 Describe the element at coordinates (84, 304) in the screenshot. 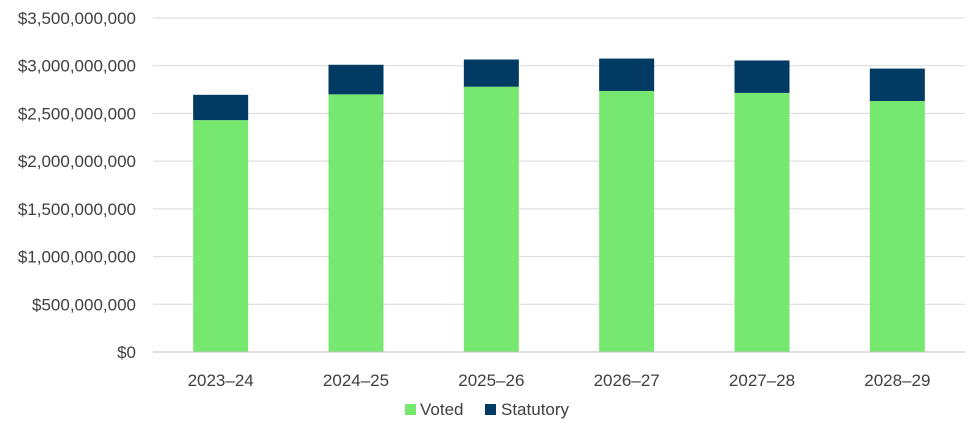

I see `y-tick-label: $500,000,000` at that location.